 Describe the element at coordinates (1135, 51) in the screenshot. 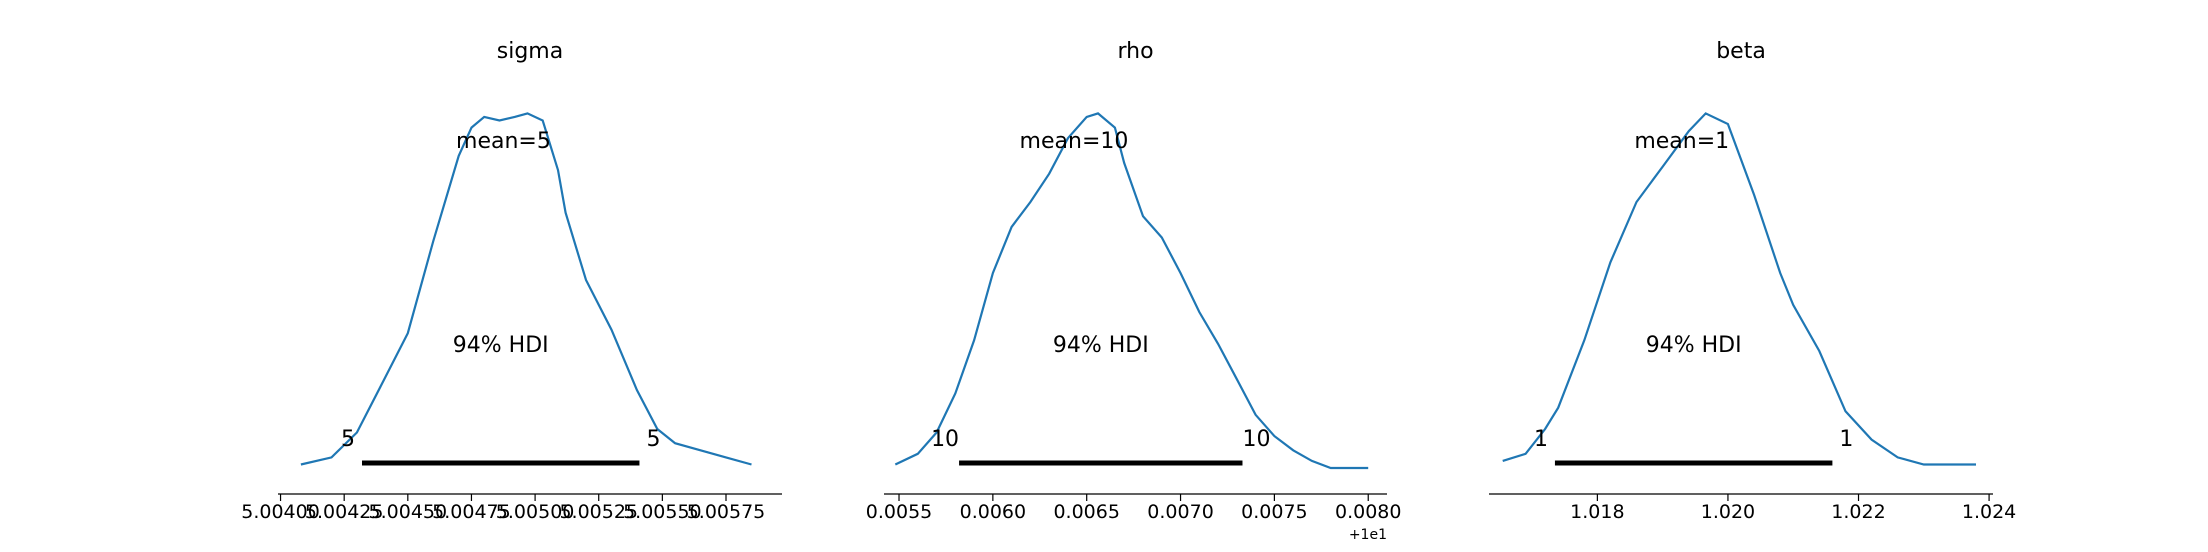

I see `plot-title: rho` at that location.